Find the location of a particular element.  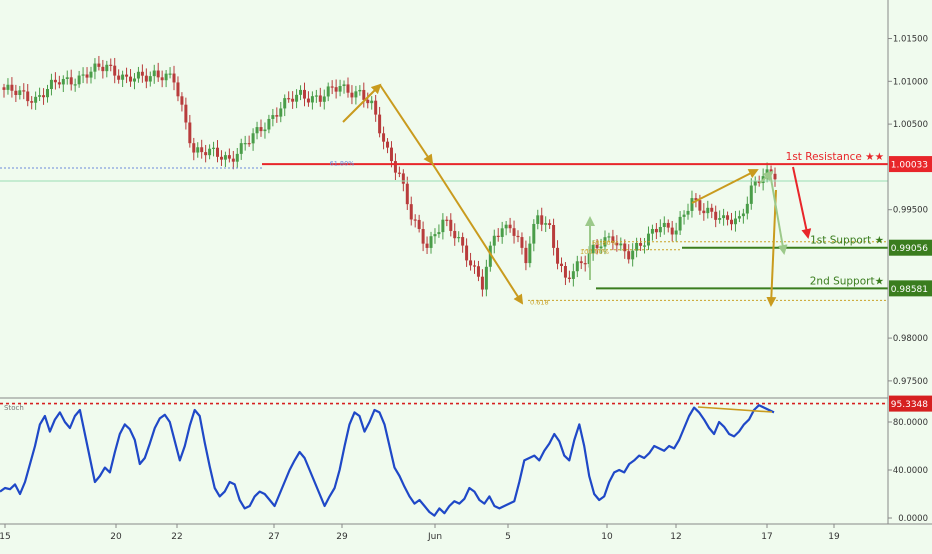

stoch-title: Stoch is located at coordinates (14, 408).